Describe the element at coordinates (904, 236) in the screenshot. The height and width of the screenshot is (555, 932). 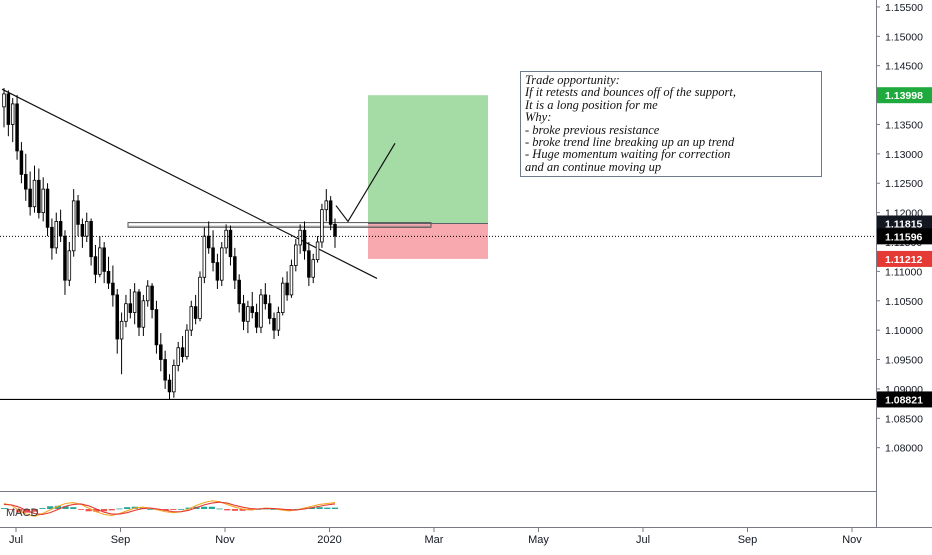
I see `price-tag` at that location.